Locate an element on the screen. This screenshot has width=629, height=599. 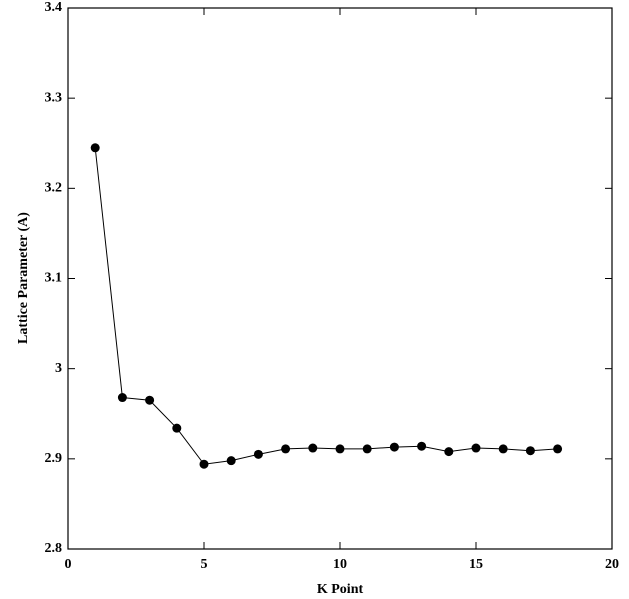
y-tick-label: 3.1 is located at coordinates (54, 278).